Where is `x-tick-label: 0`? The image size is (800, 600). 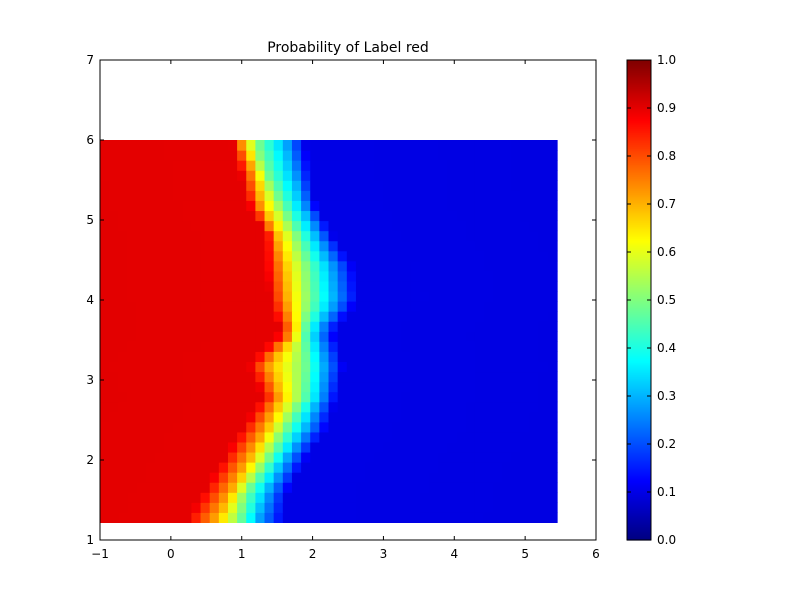 x-tick-label: 0 is located at coordinates (171, 554).